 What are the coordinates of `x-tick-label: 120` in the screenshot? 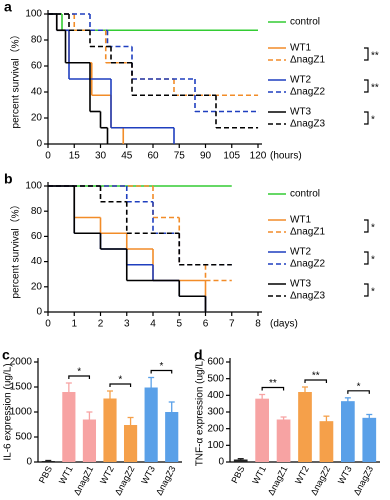 It's located at (258, 156).